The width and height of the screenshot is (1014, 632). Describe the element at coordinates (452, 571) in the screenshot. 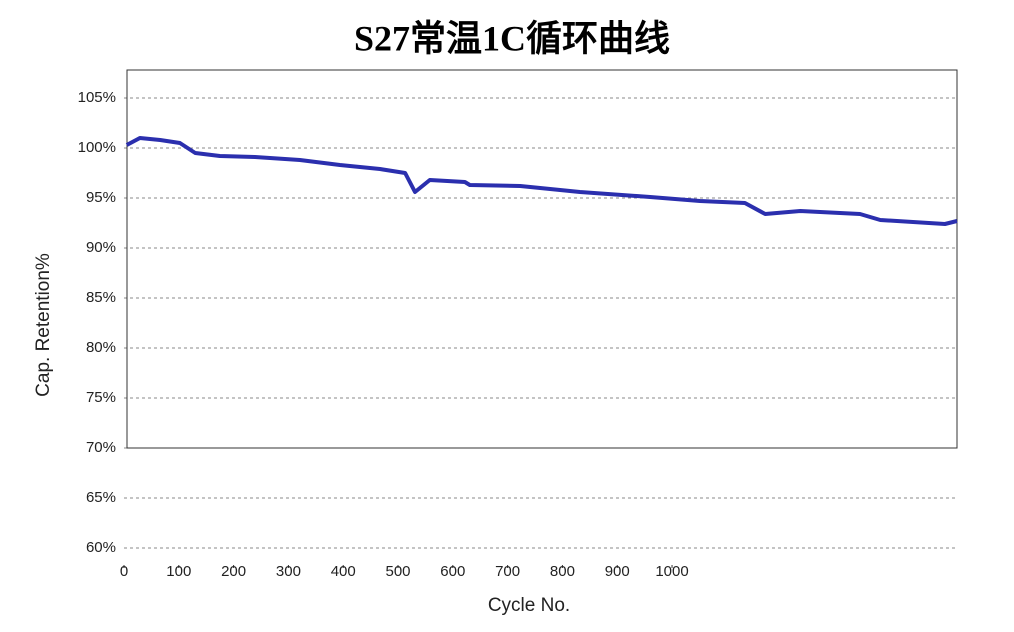

I see `x-tick-label: 600` at that location.